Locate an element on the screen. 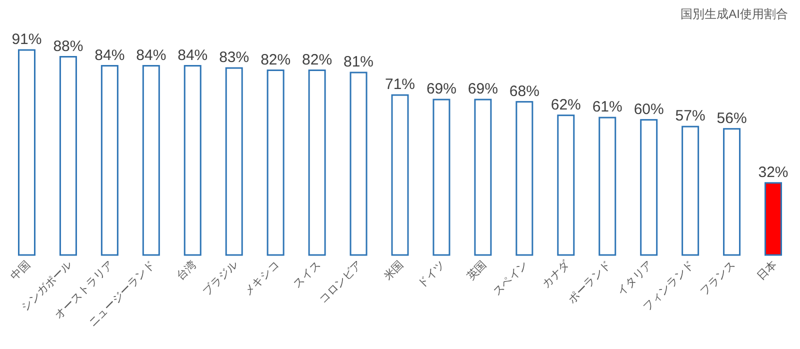  data-label: 60% is located at coordinates (649, 109).